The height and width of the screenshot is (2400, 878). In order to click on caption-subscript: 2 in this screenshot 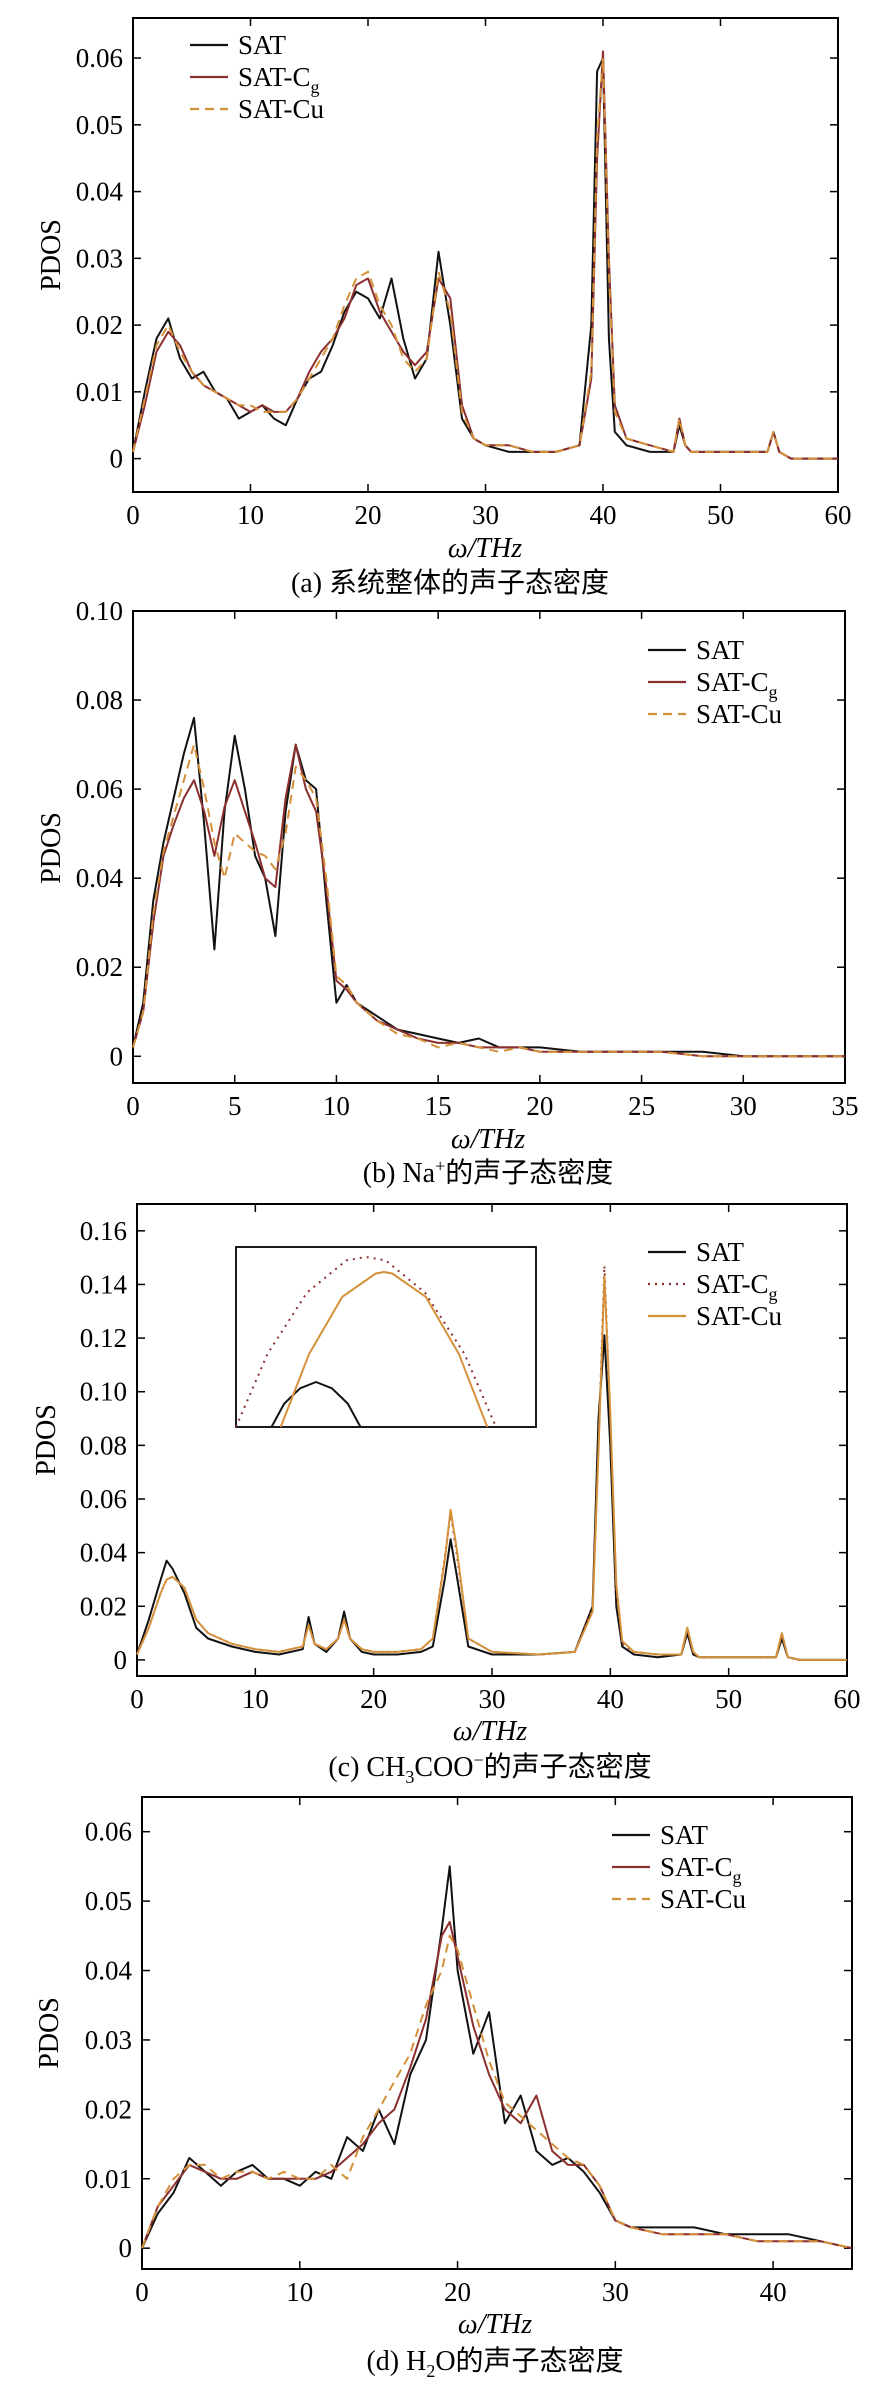, I will do `click(430, 2371)`.